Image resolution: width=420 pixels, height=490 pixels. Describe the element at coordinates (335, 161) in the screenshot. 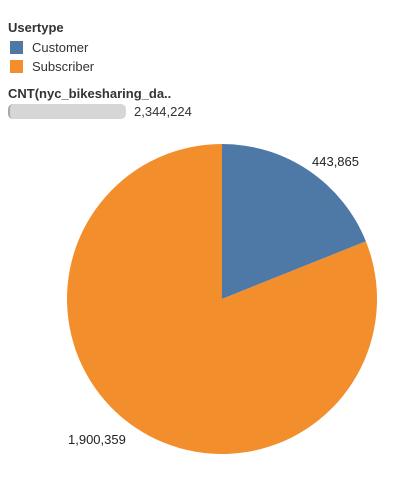

I see `slice-label-customer: 443,865` at that location.